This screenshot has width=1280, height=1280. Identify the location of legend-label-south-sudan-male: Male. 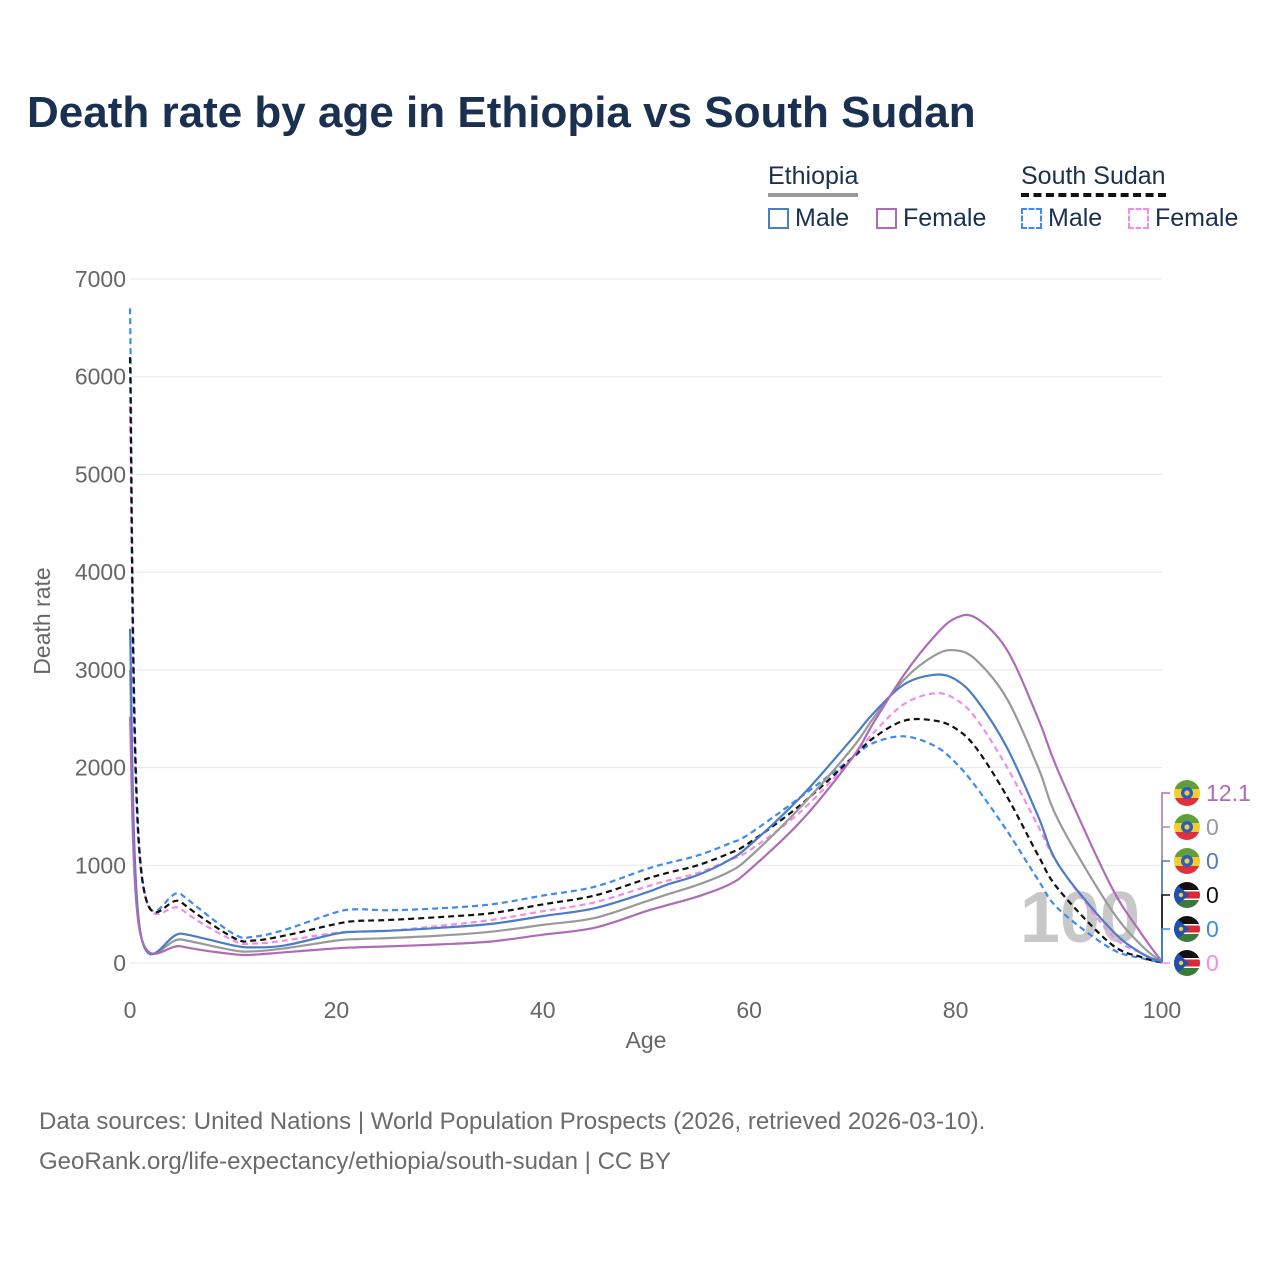
(1075, 218).